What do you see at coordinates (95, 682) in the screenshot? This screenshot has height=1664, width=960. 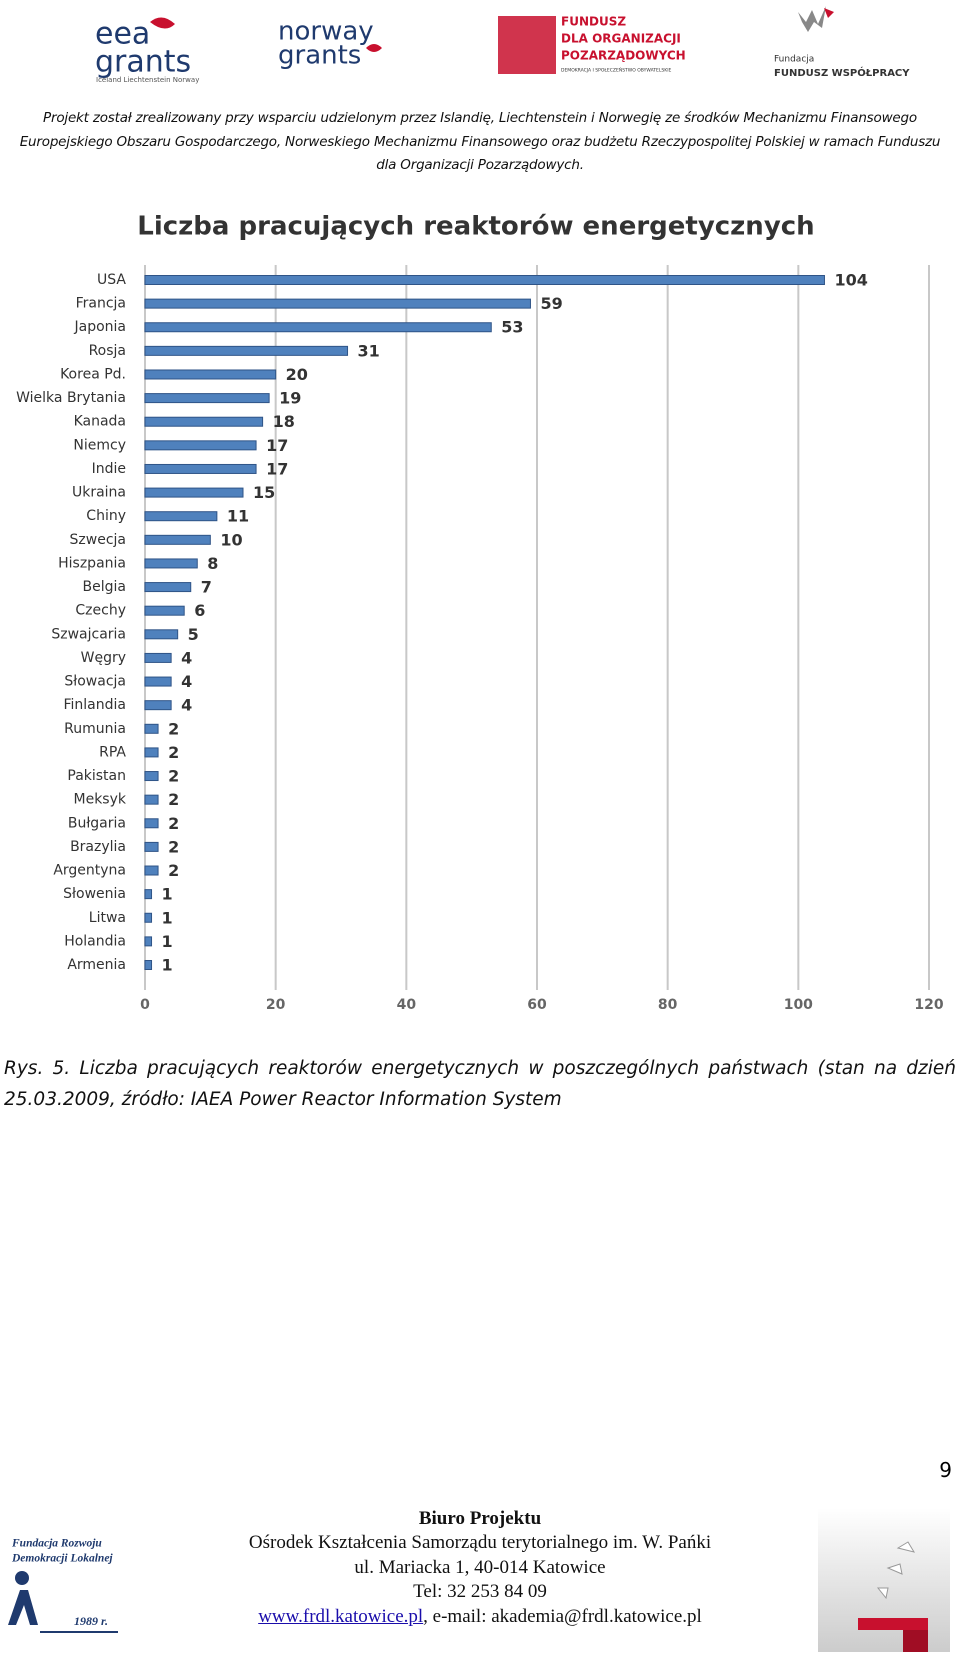 I see `y-tick-label: Słowacja` at bounding box center [95, 682].